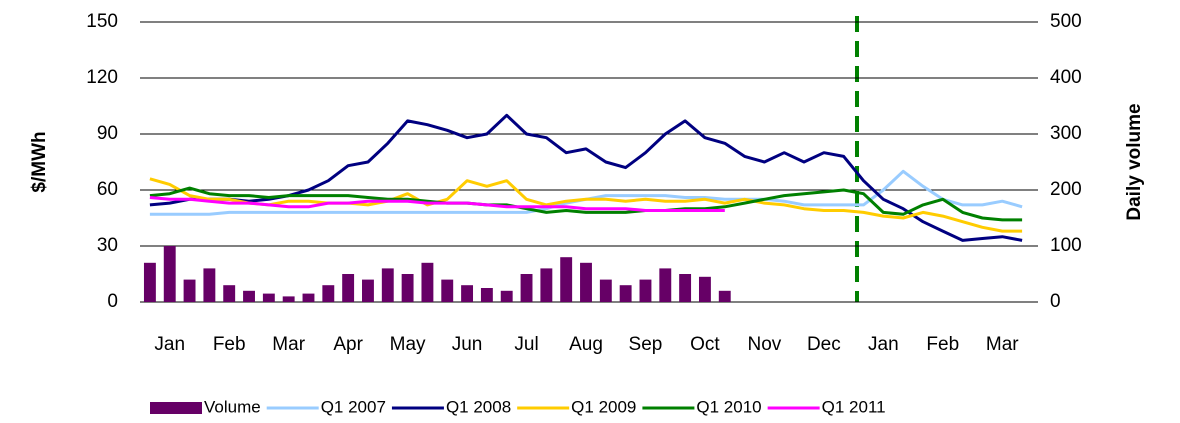 The width and height of the screenshot is (1180, 423). I want to click on y-tick-label: 120, so click(102, 77).